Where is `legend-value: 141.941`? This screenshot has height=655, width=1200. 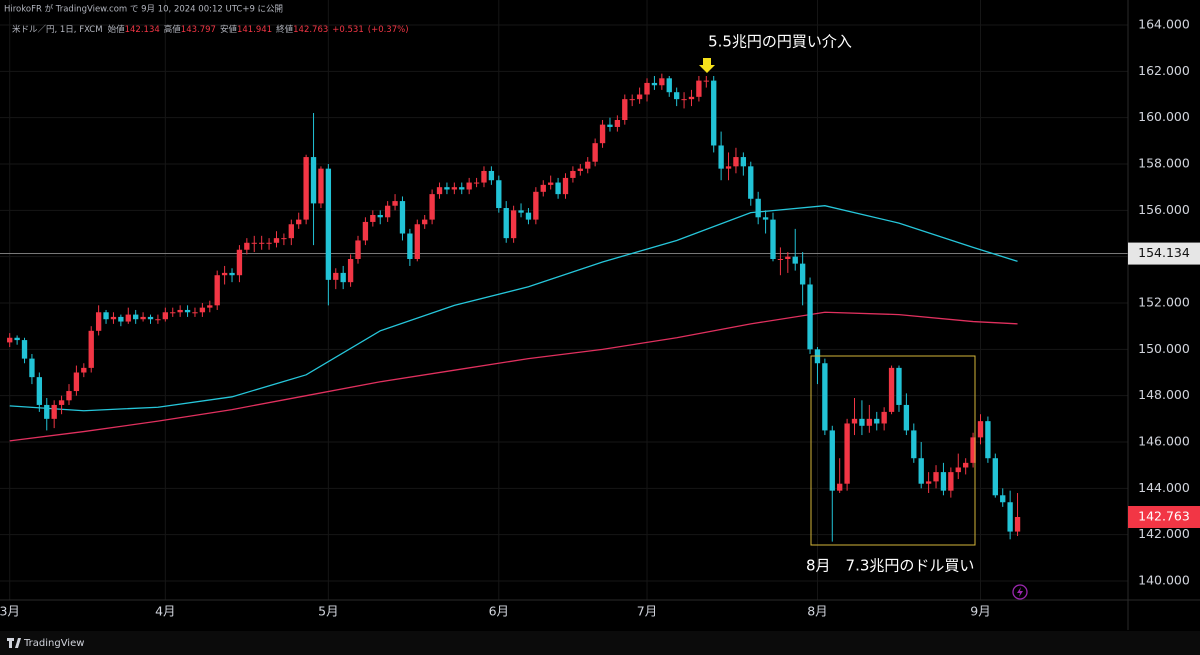
legend-value: 141.941 is located at coordinates (254, 30).